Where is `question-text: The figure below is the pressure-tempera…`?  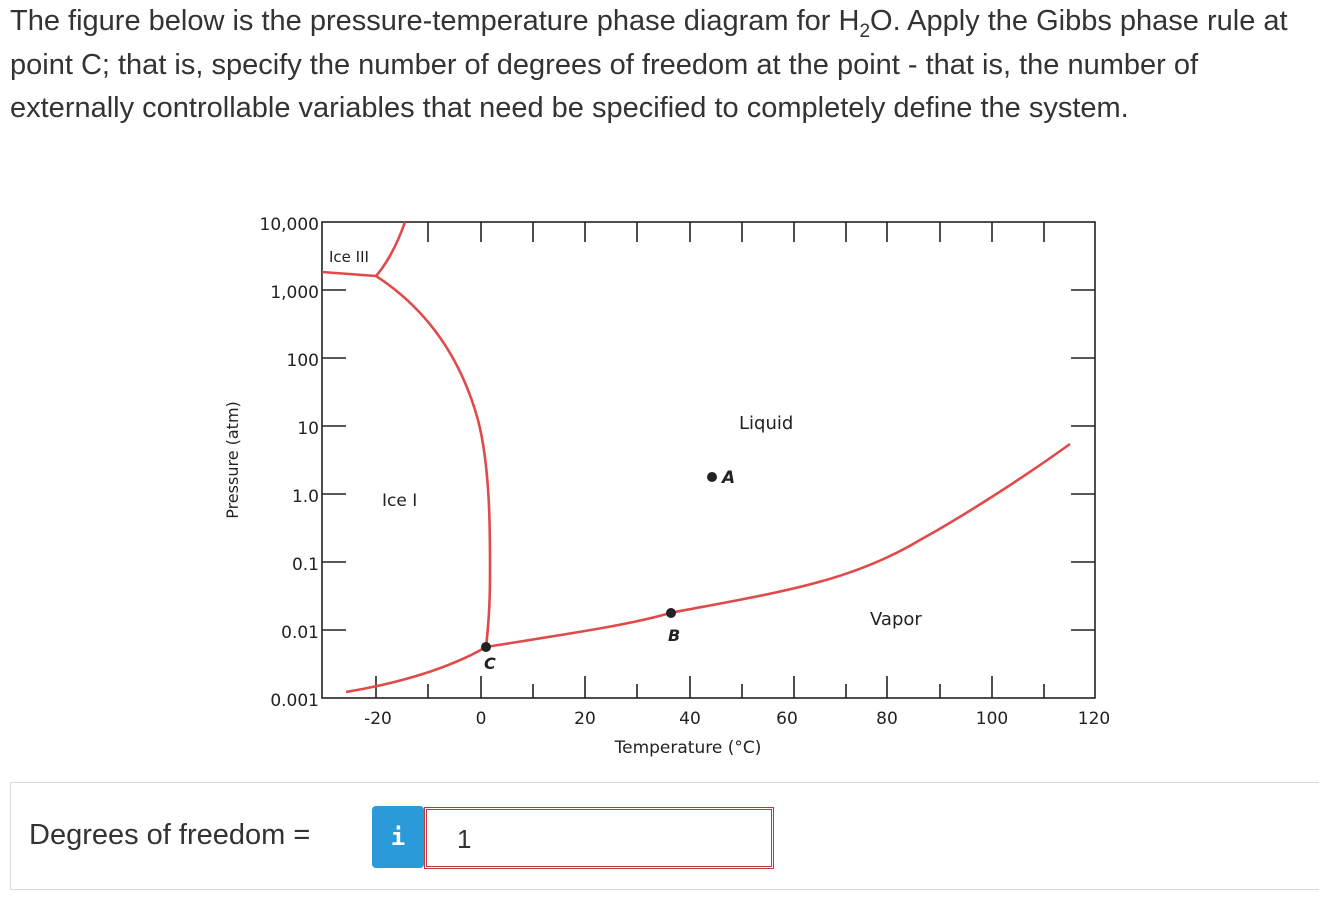
question-text: The figure below is the pressure-tempera… is located at coordinates (660, 65).